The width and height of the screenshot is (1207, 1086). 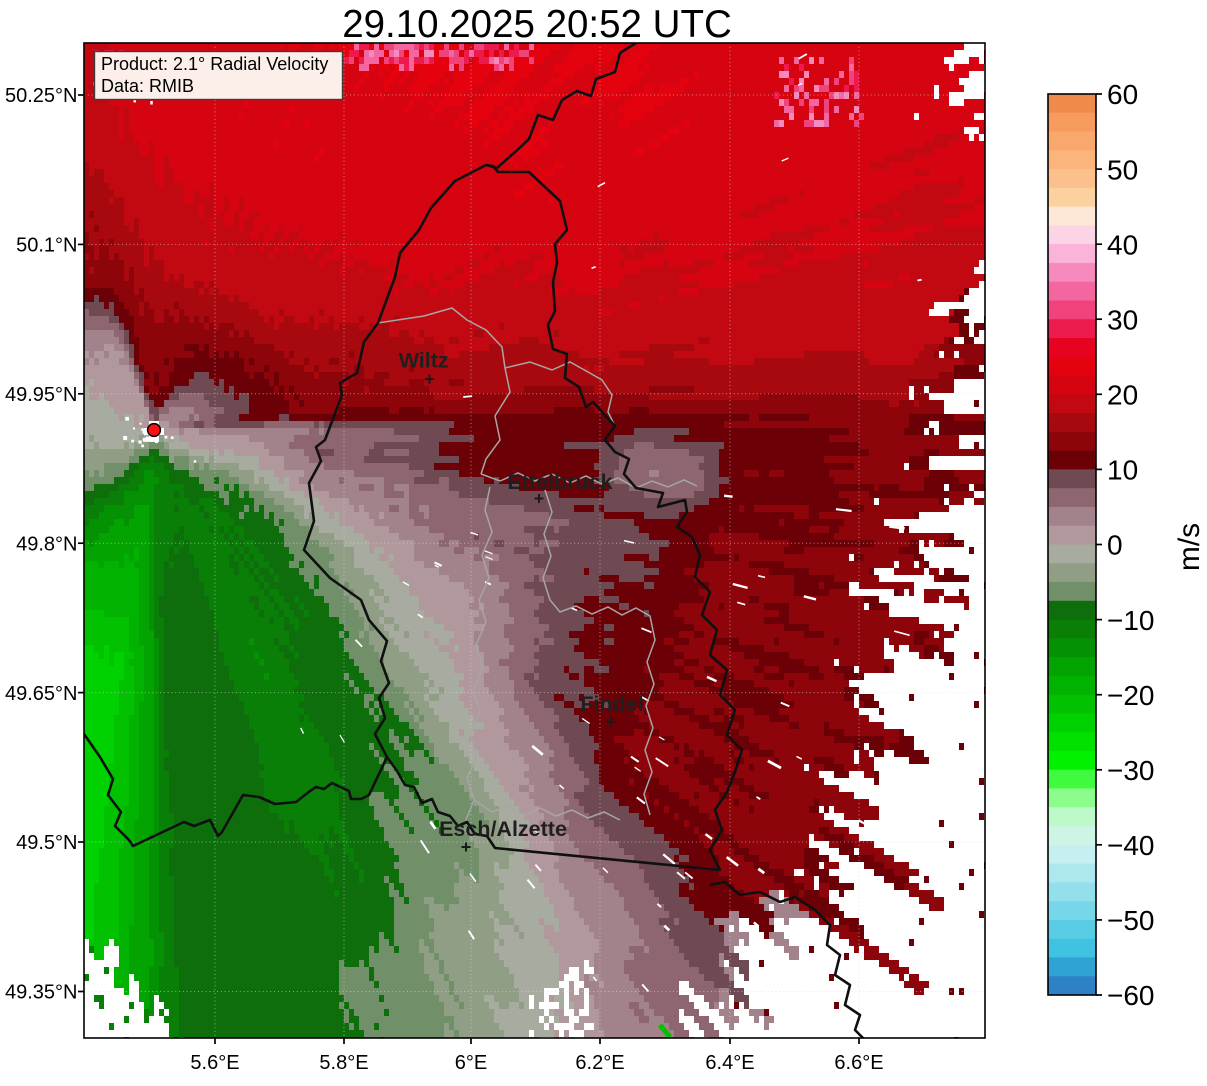 I want to click on svg-text: 5.8°E, so click(x=343, y=1063).